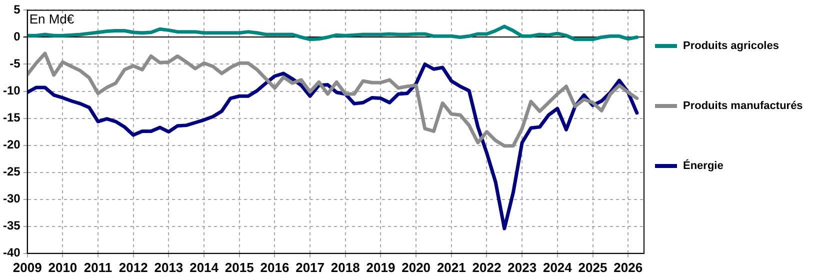  I want to click on x-tick-label: 2019, so click(381, 267).